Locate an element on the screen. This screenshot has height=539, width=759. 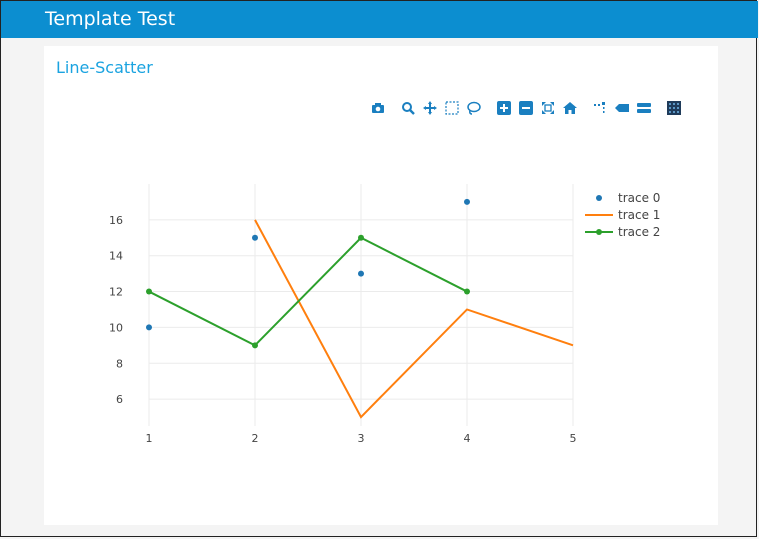
legend-label: trace 2 is located at coordinates (639, 232).